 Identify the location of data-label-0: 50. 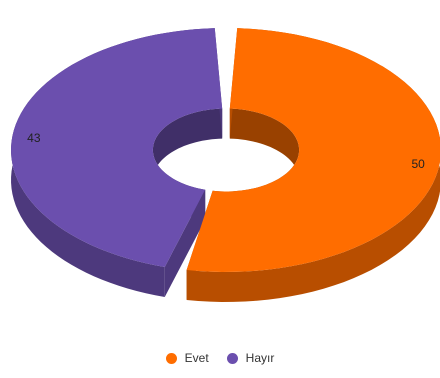
(418, 164).